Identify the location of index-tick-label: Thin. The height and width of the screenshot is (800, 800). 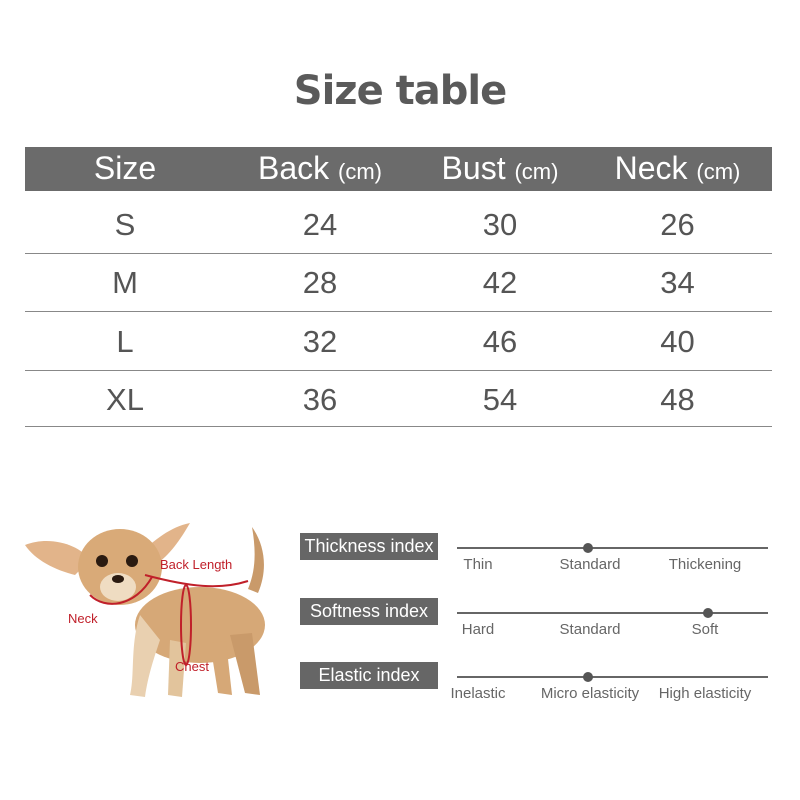
(478, 564).